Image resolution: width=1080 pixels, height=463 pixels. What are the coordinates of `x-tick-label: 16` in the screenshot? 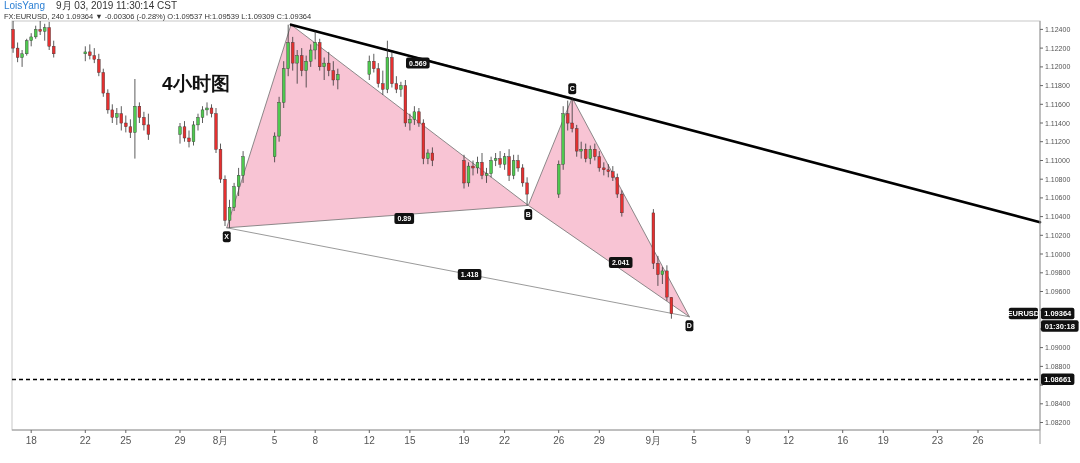 It's located at (843, 440).